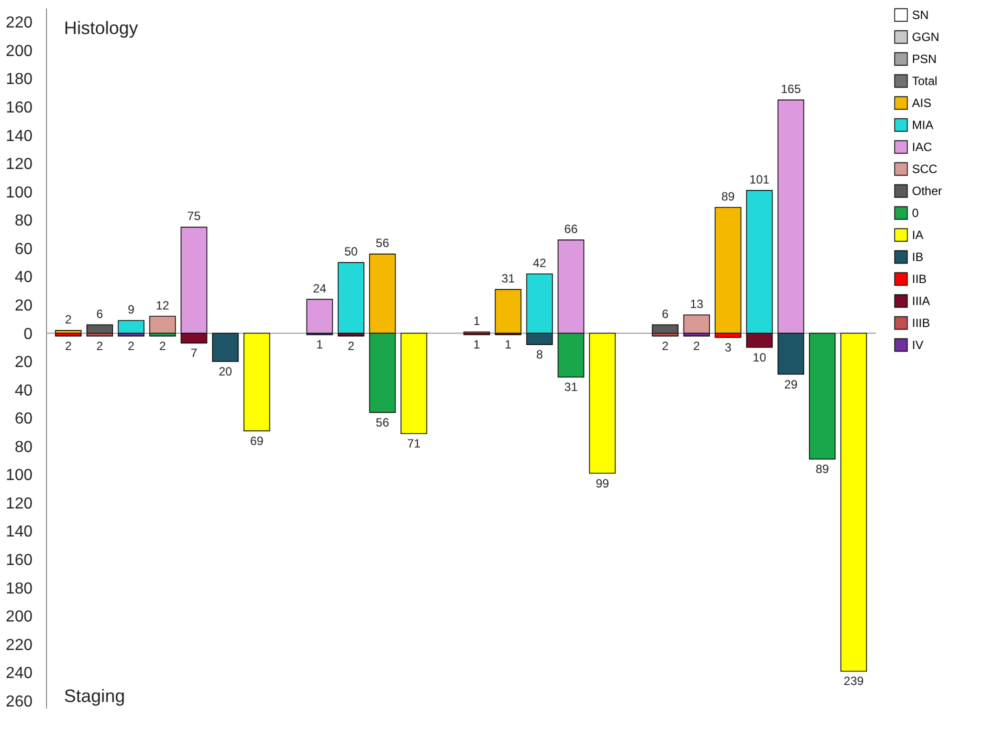 Image resolution: width=987 pixels, height=742 pixels. Describe the element at coordinates (319, 288) in the screenshot. I see `data-label: 24` at that location.